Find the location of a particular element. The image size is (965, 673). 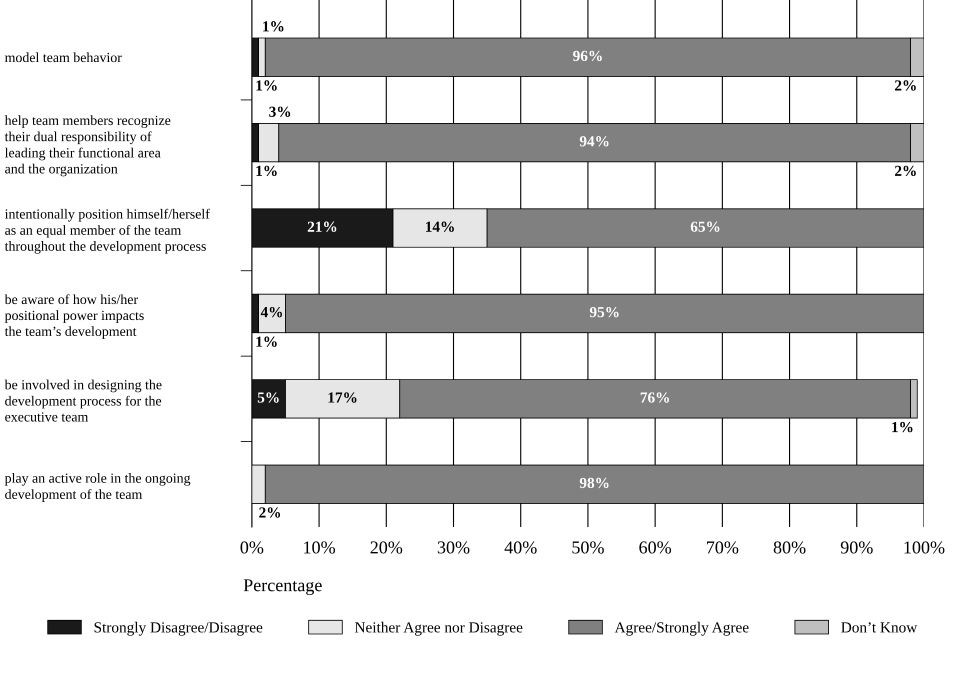

y-tick-label: help team members recognize their dual responsibility of leading their functional area and the organization is located at coordinates (87, 145).